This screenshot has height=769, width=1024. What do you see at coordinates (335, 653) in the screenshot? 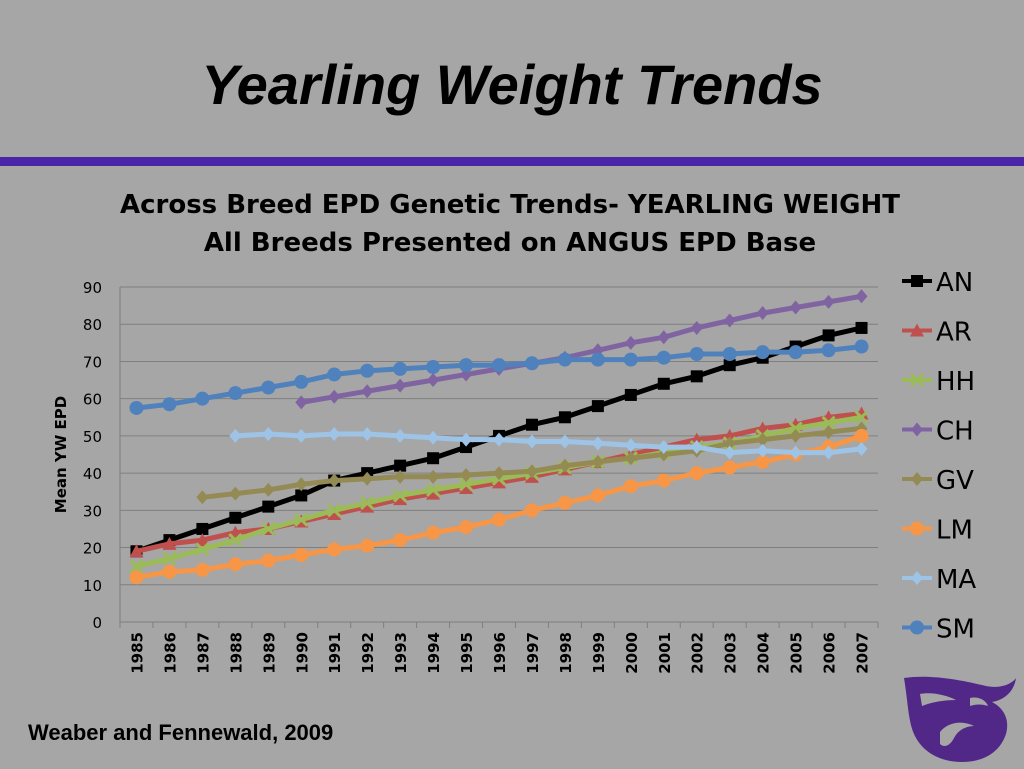
I see `x-tick-label: 1991` at bounding box center [335, 653].